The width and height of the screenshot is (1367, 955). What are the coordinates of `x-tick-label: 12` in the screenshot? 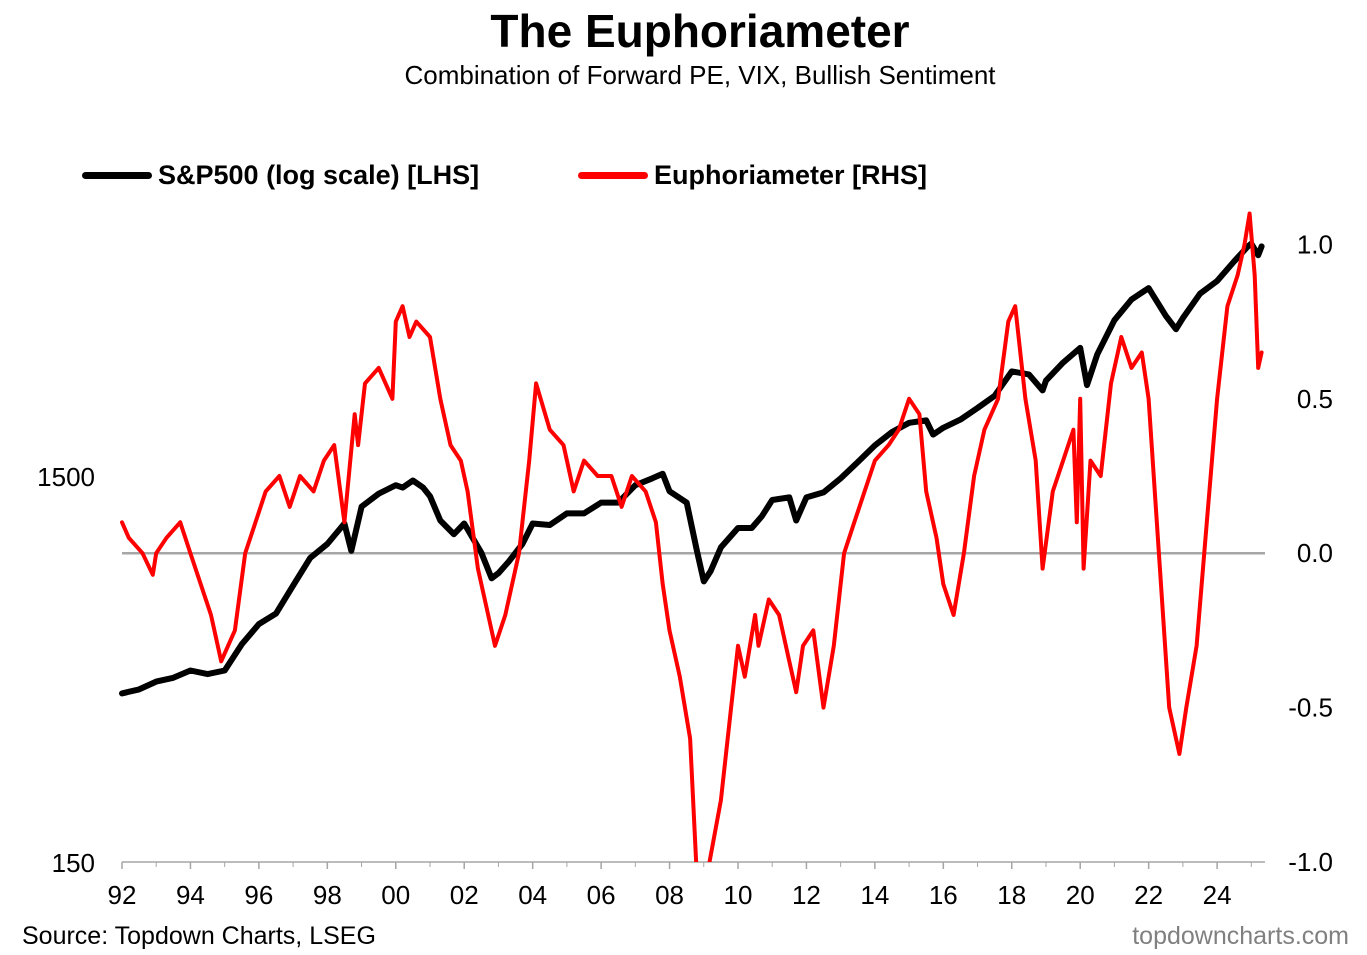 It's located at (806, 895).